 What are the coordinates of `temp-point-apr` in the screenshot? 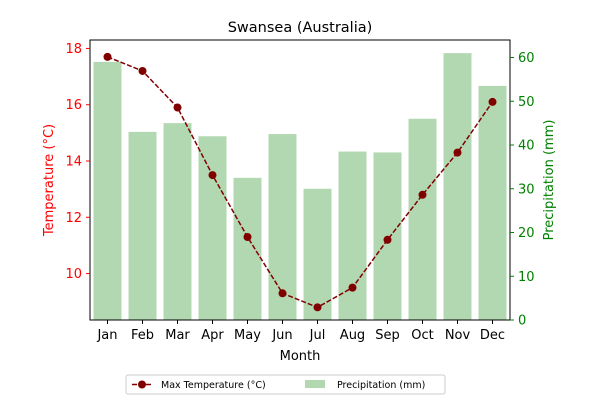 It's located at (212, 175).